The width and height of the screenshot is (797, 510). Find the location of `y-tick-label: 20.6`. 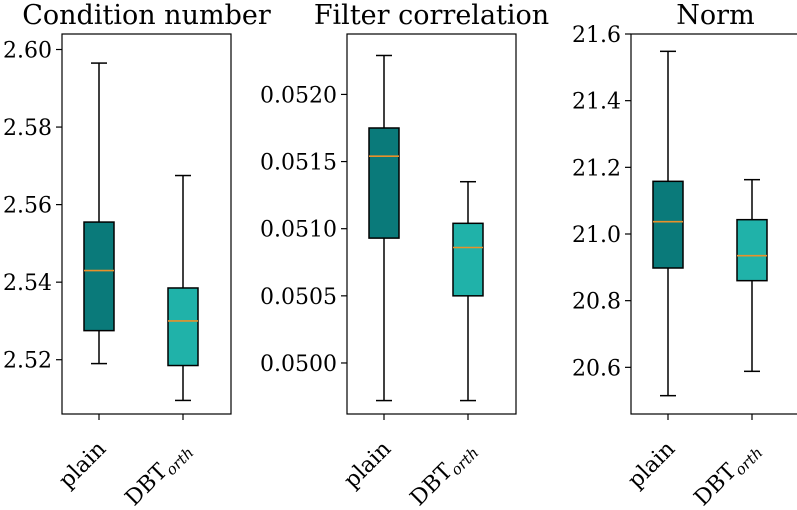

y-tick-label: 20.6 is located at coordinates (596, 368).